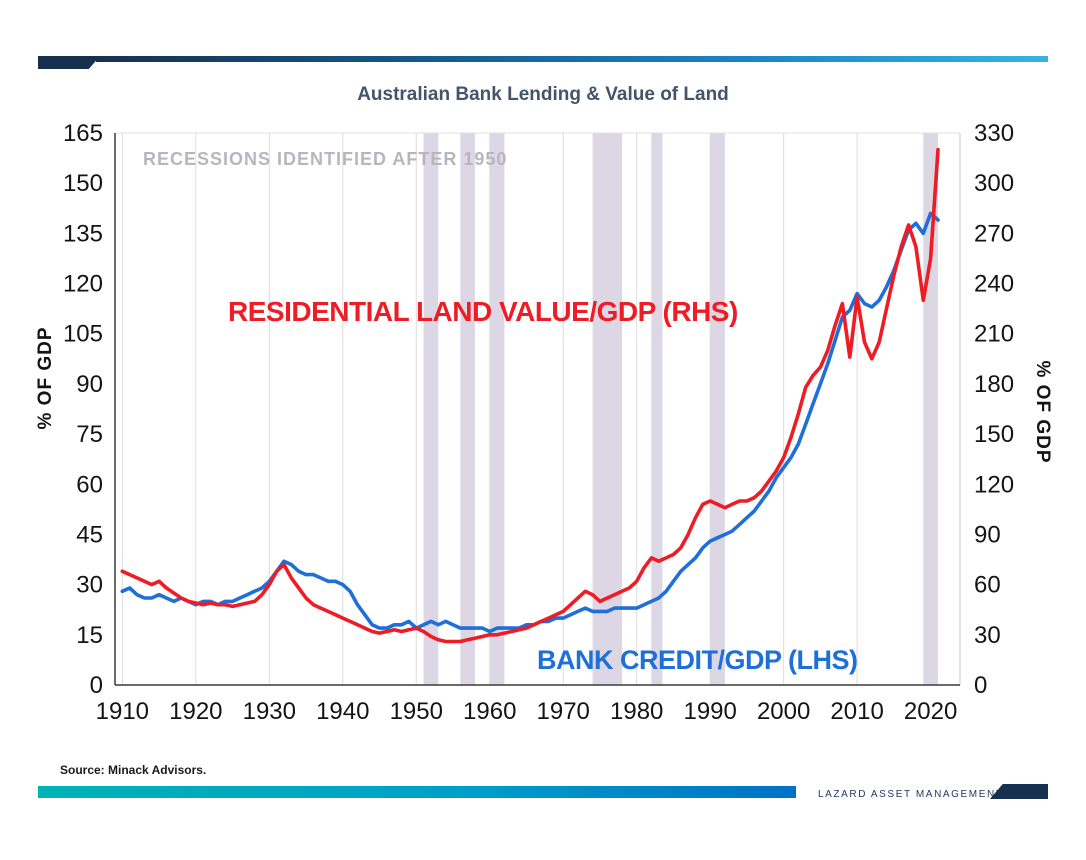 The image size is (1086, 860). What do you see at coordinates (563, 711) in the screenshot?
I see `svg-text: 1970` at bounding box center [563, 711].